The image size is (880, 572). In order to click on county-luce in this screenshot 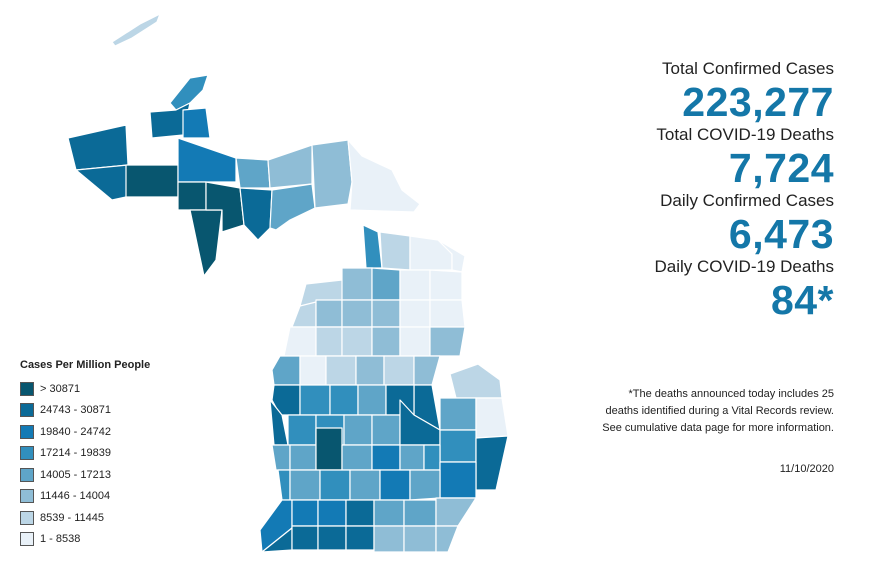, I will do `click(290, 166)`.